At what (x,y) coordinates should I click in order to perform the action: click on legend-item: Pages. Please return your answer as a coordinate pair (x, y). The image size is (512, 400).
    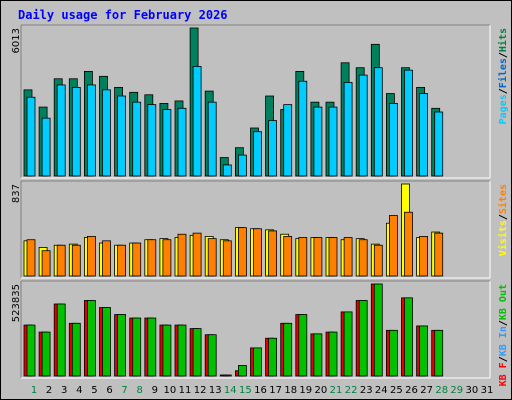
    Looking at the image, I should click on (503, 109).